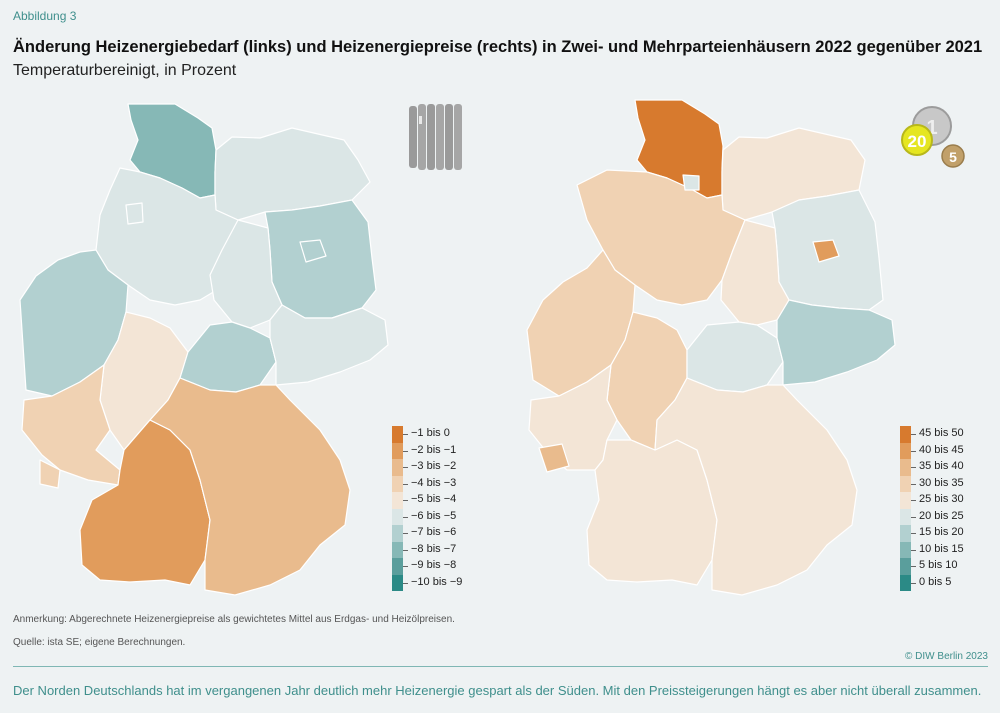  Describe the element at coordinates (437, 581) in the screenshot. I see `legend-label: −10 bis −9` at that location.